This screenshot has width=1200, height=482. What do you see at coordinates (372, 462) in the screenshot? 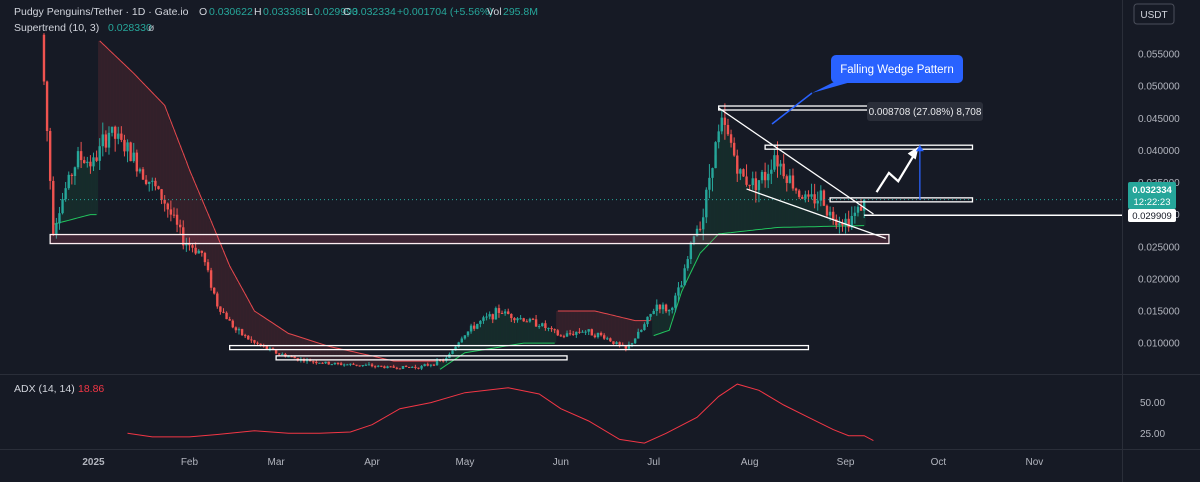
I see `time-tick-label: Apr` at bounding box center [372, 462].